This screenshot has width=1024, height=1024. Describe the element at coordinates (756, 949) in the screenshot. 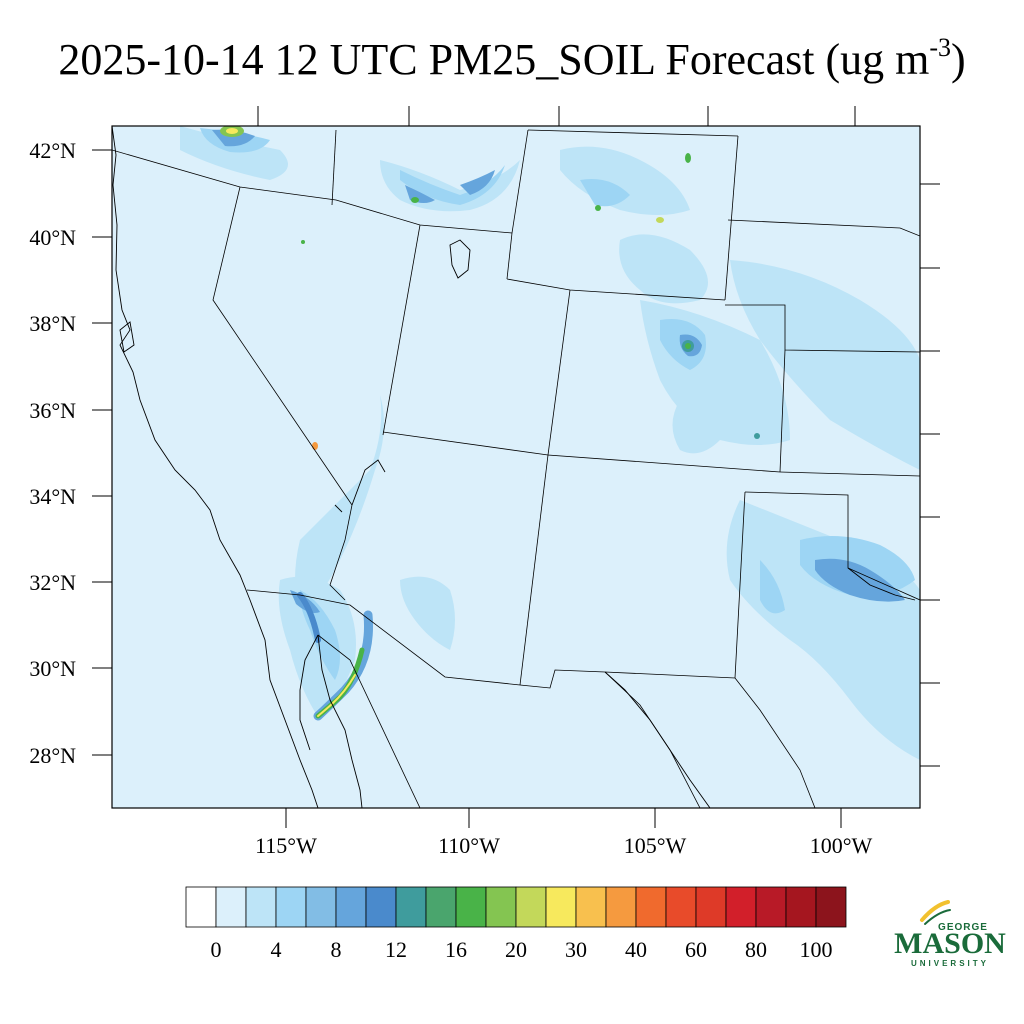

I see `colorbar-label: 80` at that location.